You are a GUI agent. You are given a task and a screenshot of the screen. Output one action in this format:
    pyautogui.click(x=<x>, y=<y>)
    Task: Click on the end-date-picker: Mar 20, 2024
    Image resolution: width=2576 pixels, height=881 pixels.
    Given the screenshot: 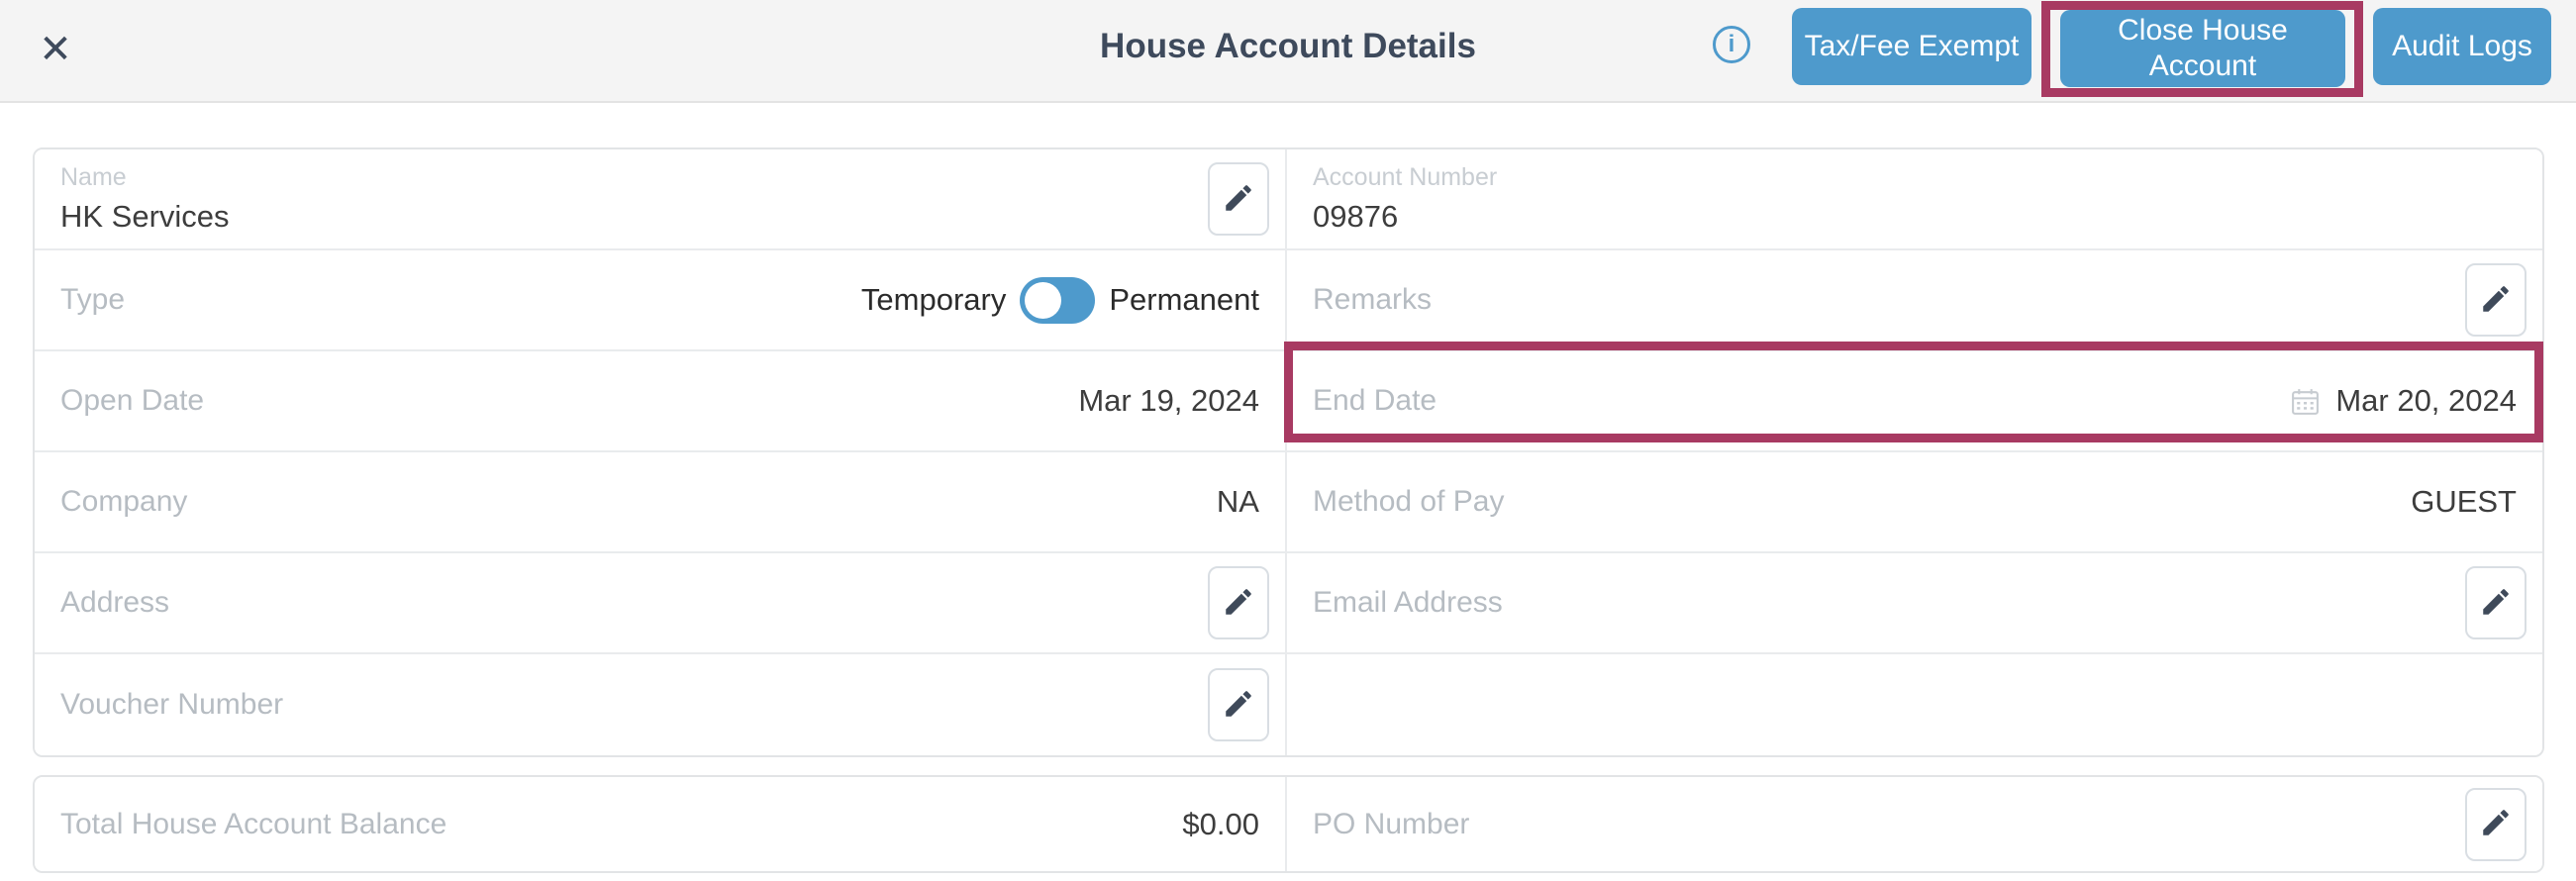 What is the action you would take?
    pyautogui.click(x=2404, y=401)
    